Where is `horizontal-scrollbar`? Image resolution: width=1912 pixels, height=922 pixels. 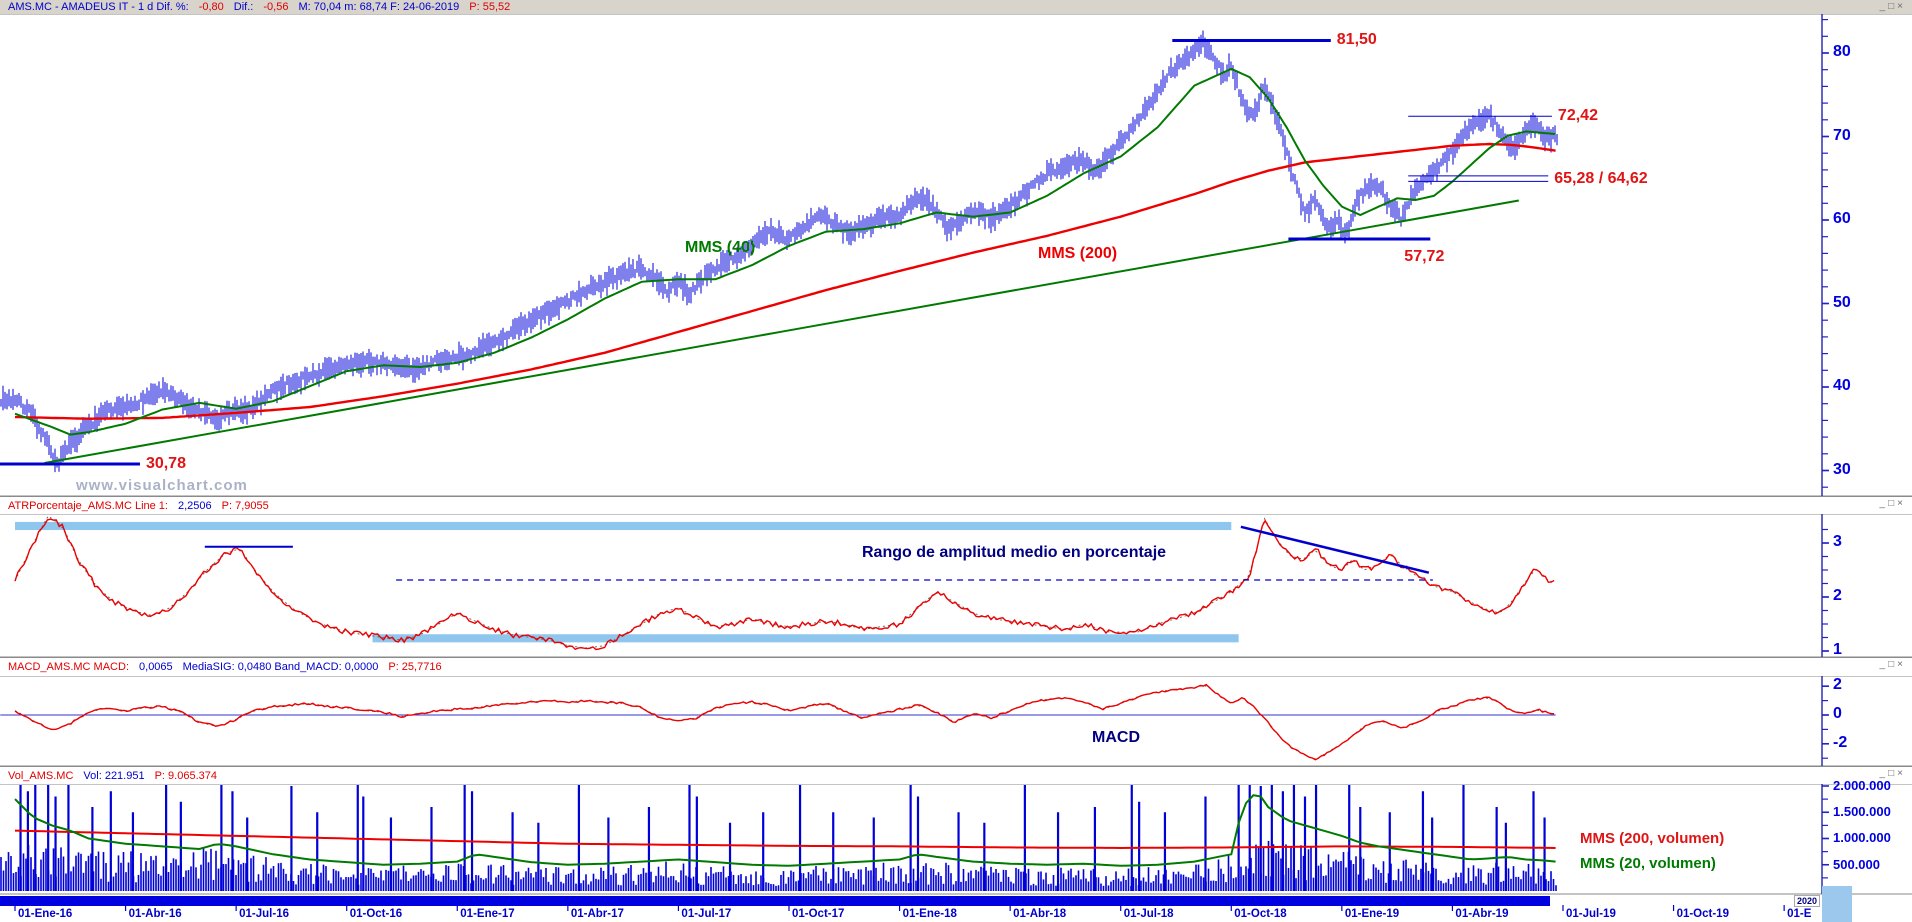 horizontal-scrollbar is located at coordinates (775, 901).